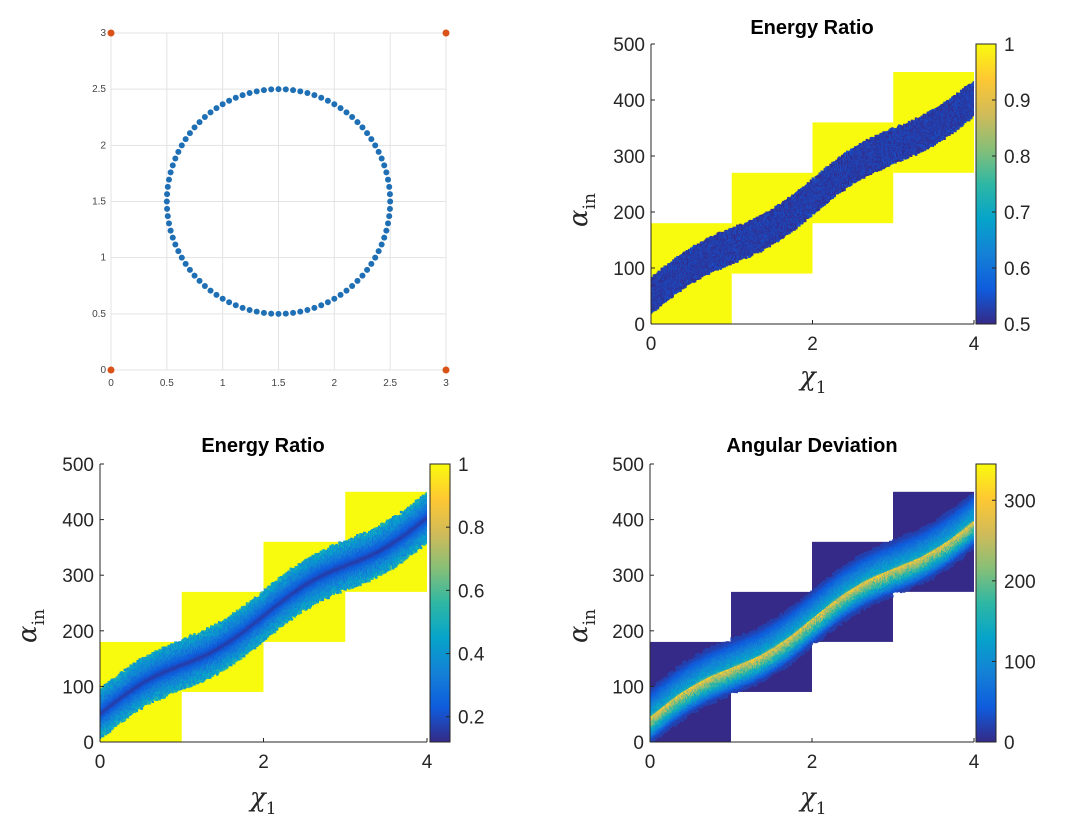  I want to click on panel0-ytick-label: 2.5, so click(99, 89).